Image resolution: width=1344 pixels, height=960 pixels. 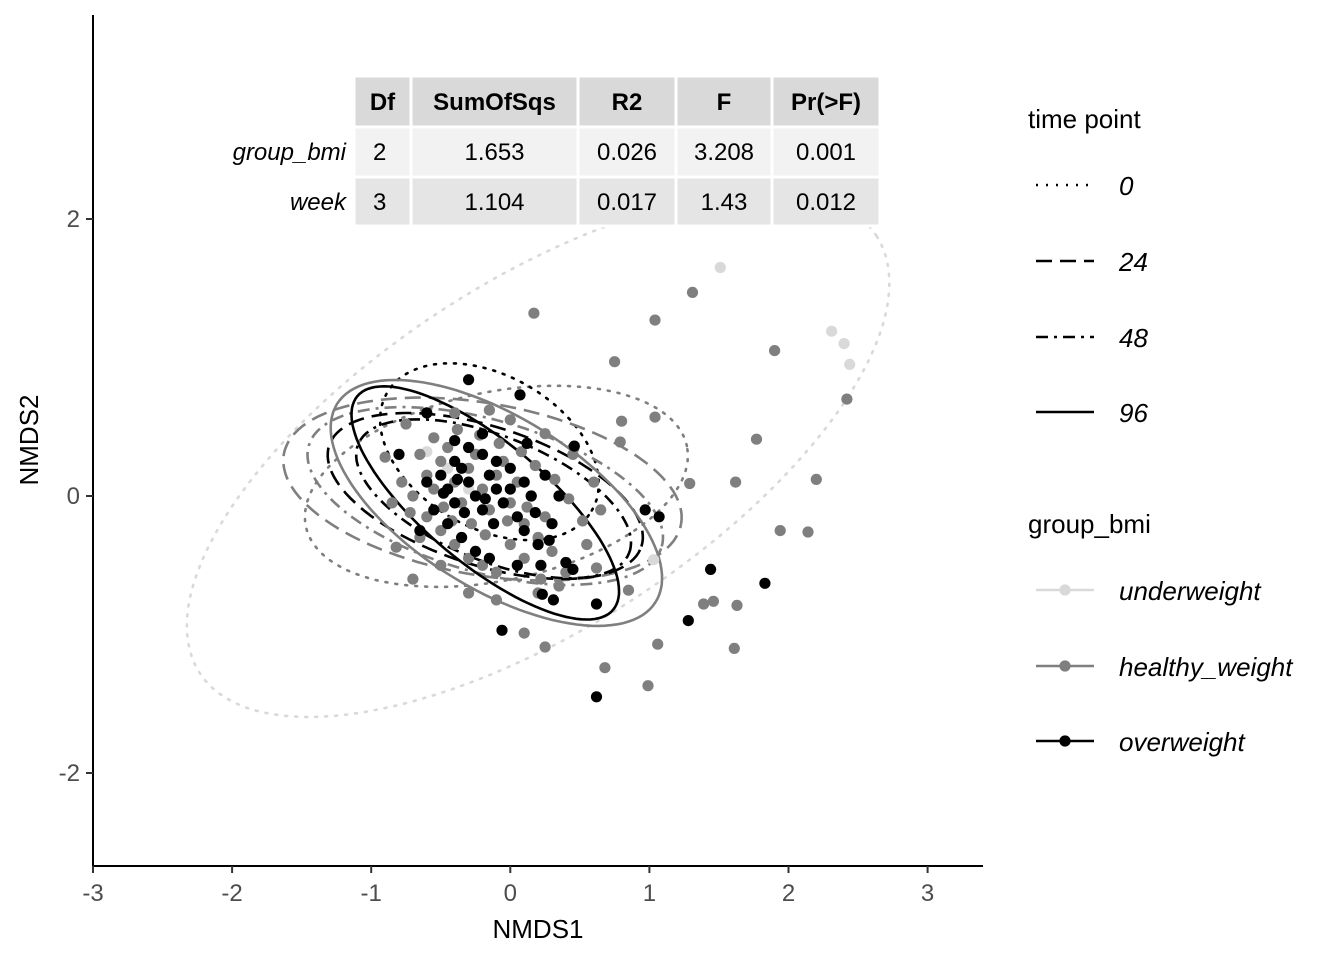 What do you see at coordinates (1084, 119) in the screenshot?
I see `legend-title-time-point: time point` at bounding box center [1084, 119].